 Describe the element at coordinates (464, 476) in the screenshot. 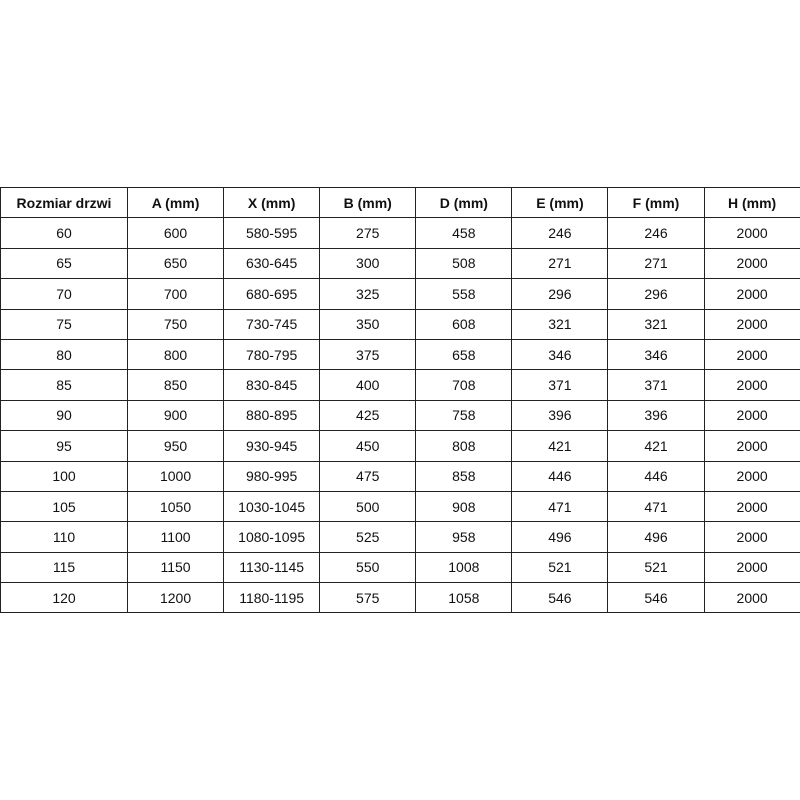

I see `table-cell: 858` at that location.